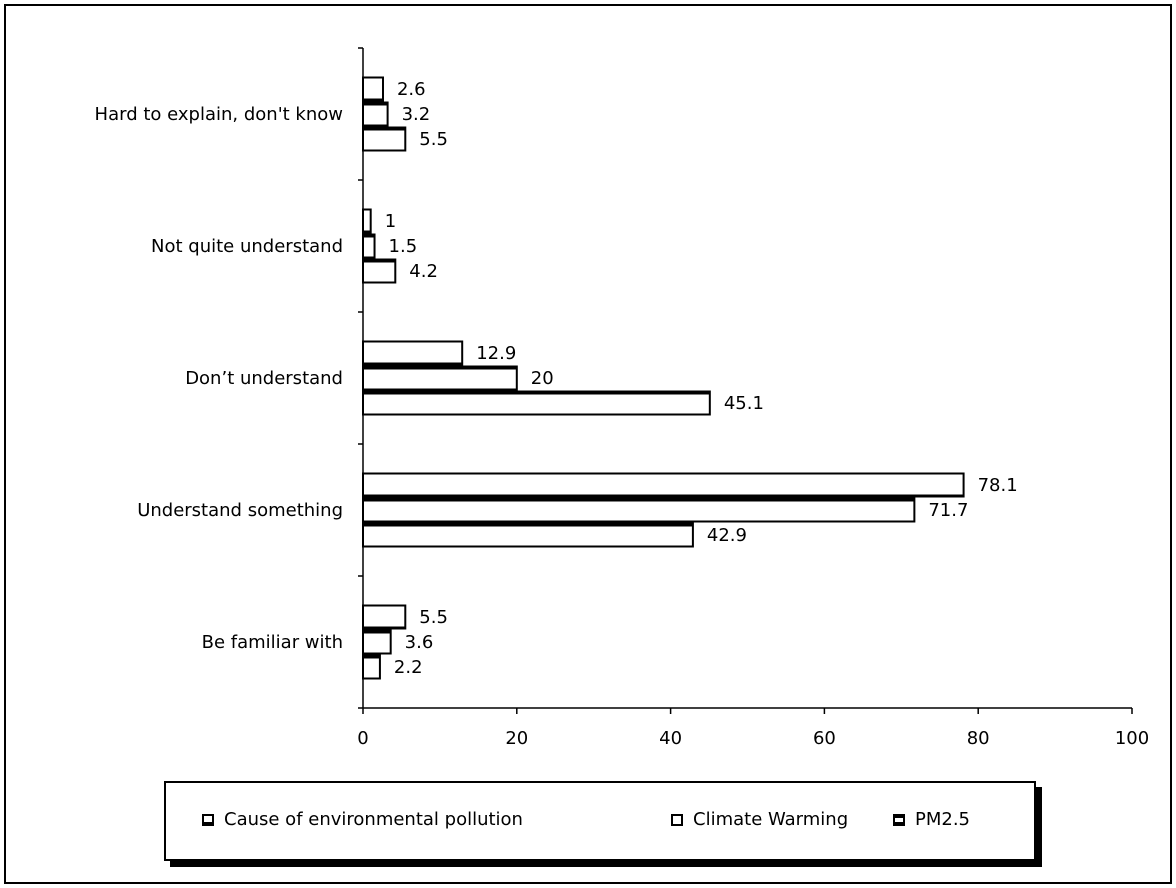 This screenshot has width=1176, height=888. I want to click on data-label: 1, so click(390, 221).